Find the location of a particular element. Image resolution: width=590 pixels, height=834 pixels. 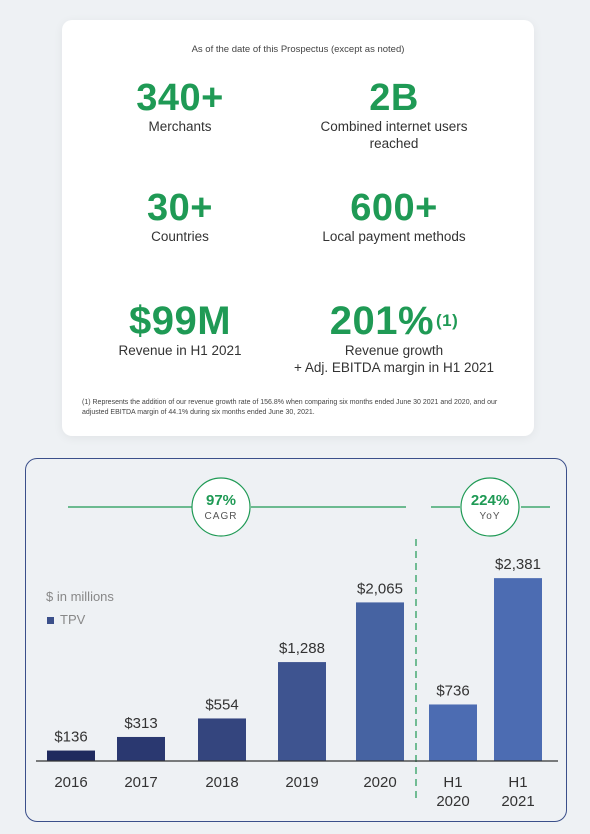

bar-value-label: $313 is located at coordinates (140, 723).